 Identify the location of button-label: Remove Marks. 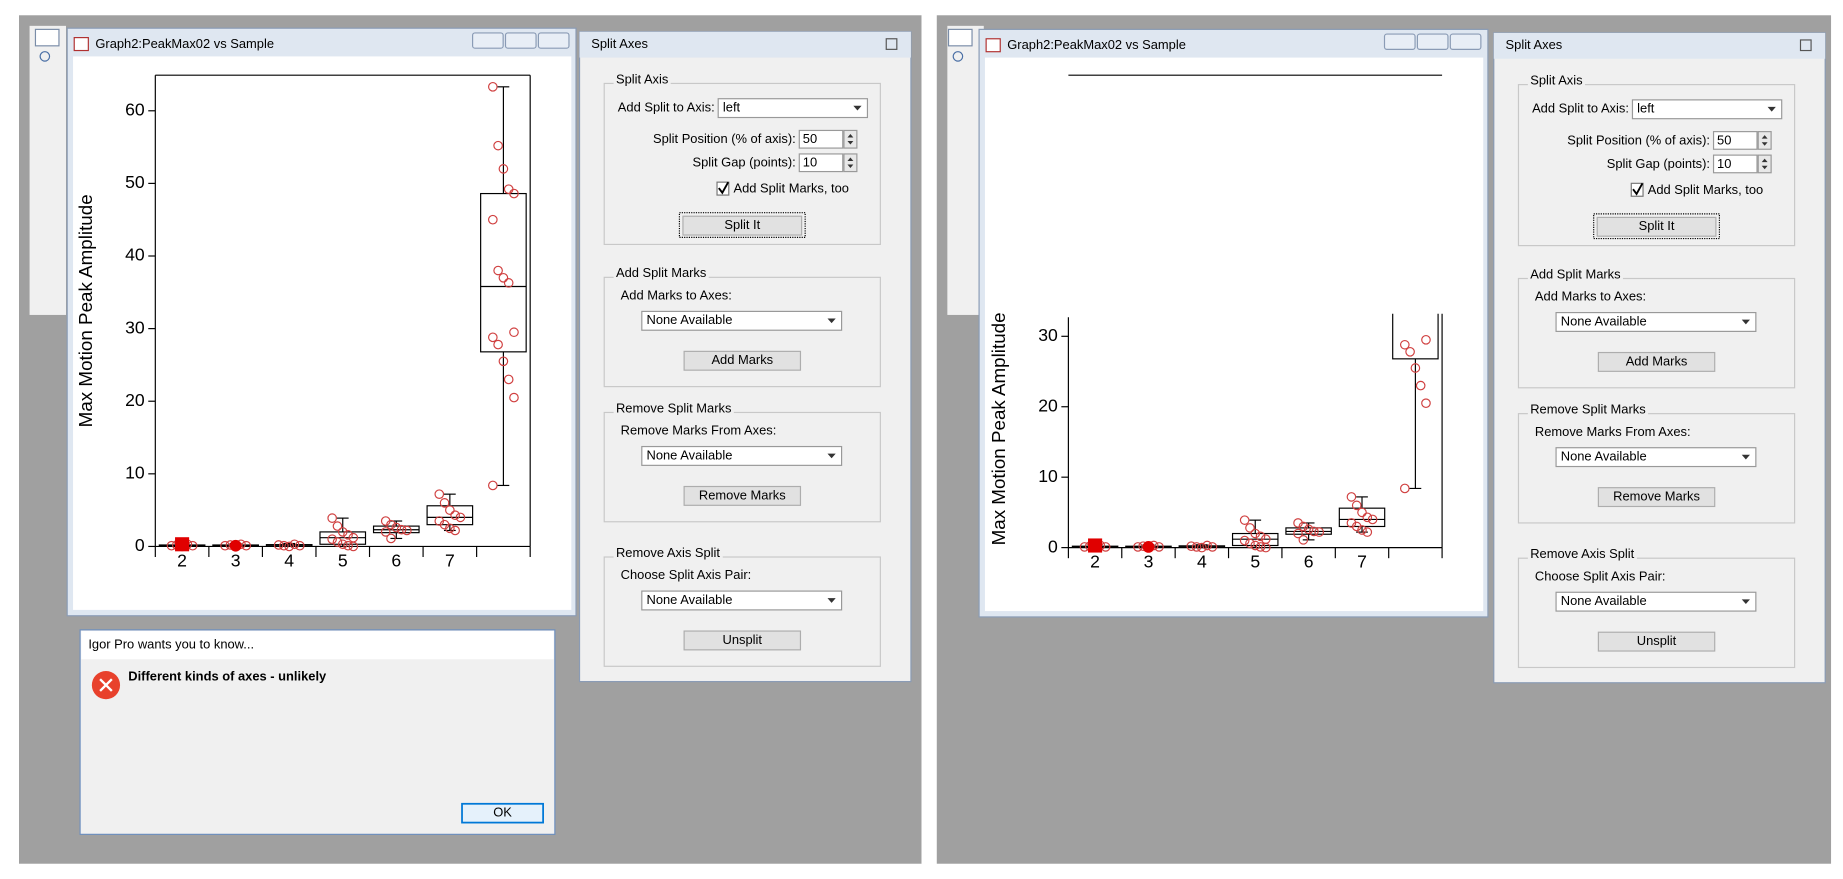
(742, 494).